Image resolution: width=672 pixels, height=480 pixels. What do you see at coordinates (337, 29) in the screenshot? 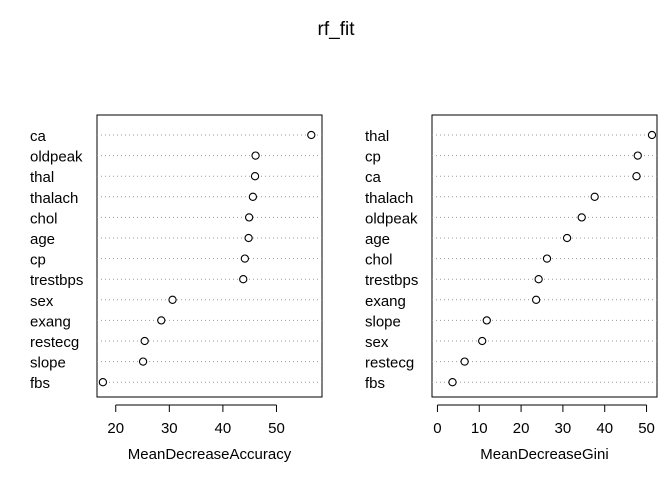
I see `chart-title: rf_fit` at bounding box center [337, 29].